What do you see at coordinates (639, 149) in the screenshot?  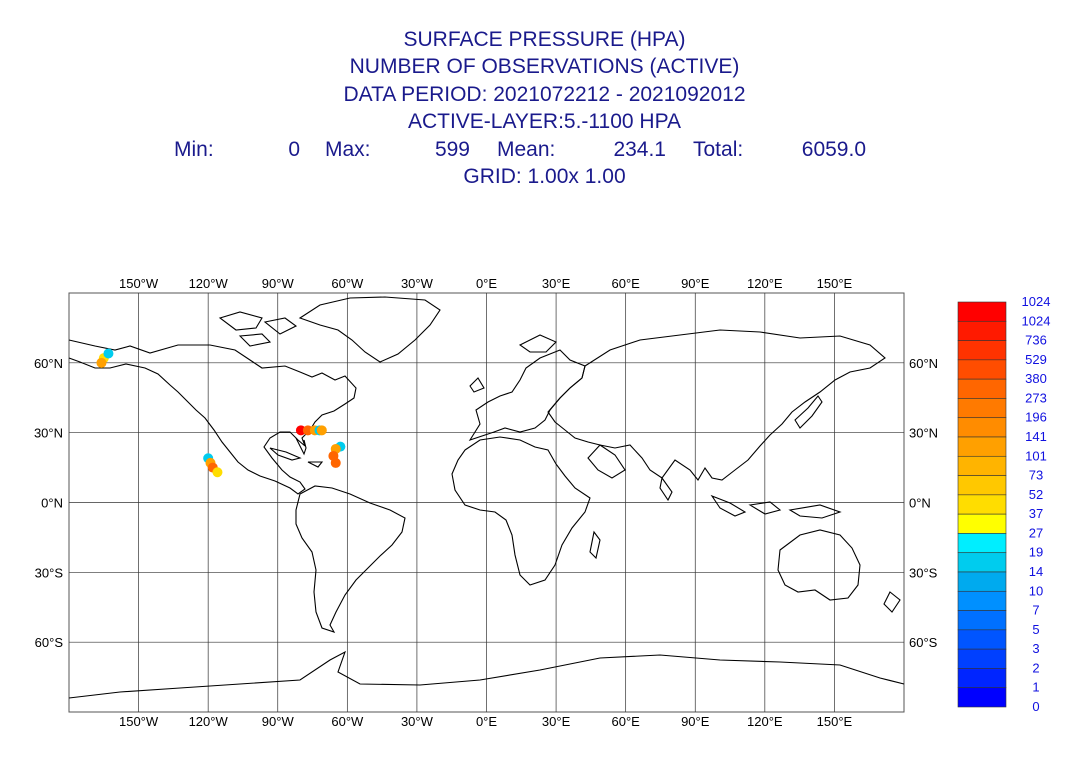 I see `stat-mean-value: 234.1` at bounding box center [639, 149].